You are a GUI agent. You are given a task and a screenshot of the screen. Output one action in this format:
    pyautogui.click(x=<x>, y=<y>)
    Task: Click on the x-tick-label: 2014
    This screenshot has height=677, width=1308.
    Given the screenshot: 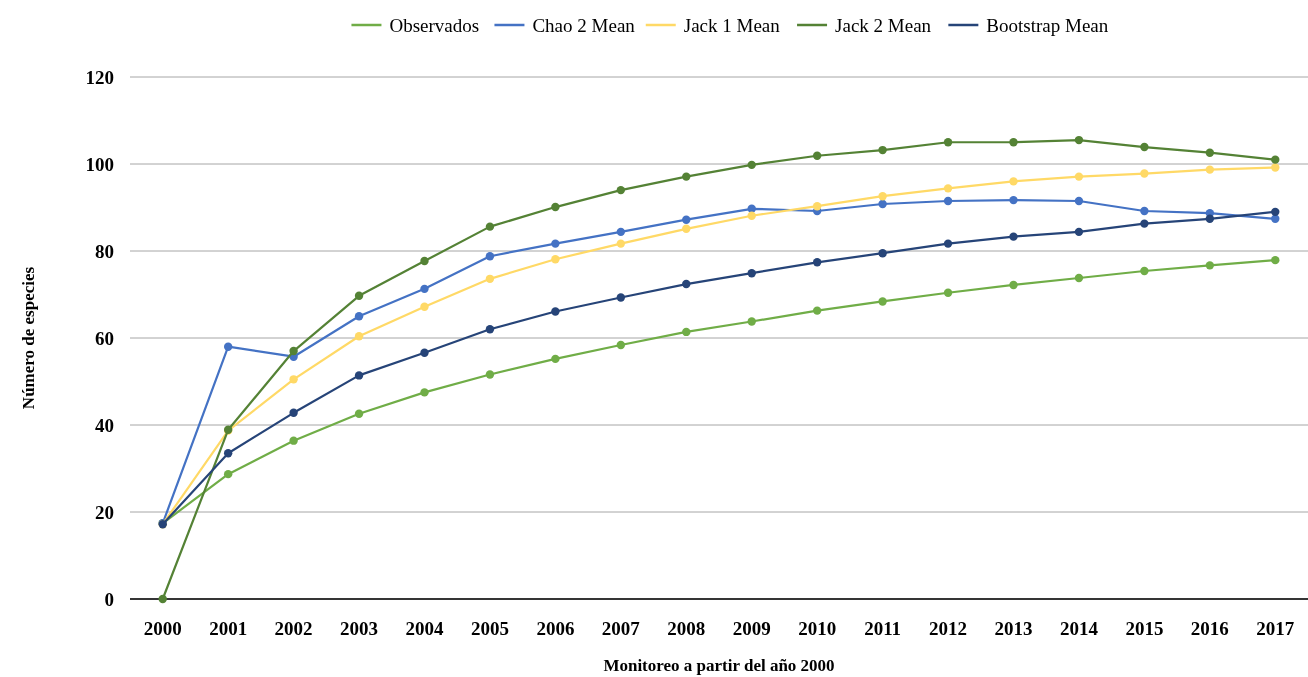 What is the action you would take?
    pyautogui.click(x=1079, y=628)
    